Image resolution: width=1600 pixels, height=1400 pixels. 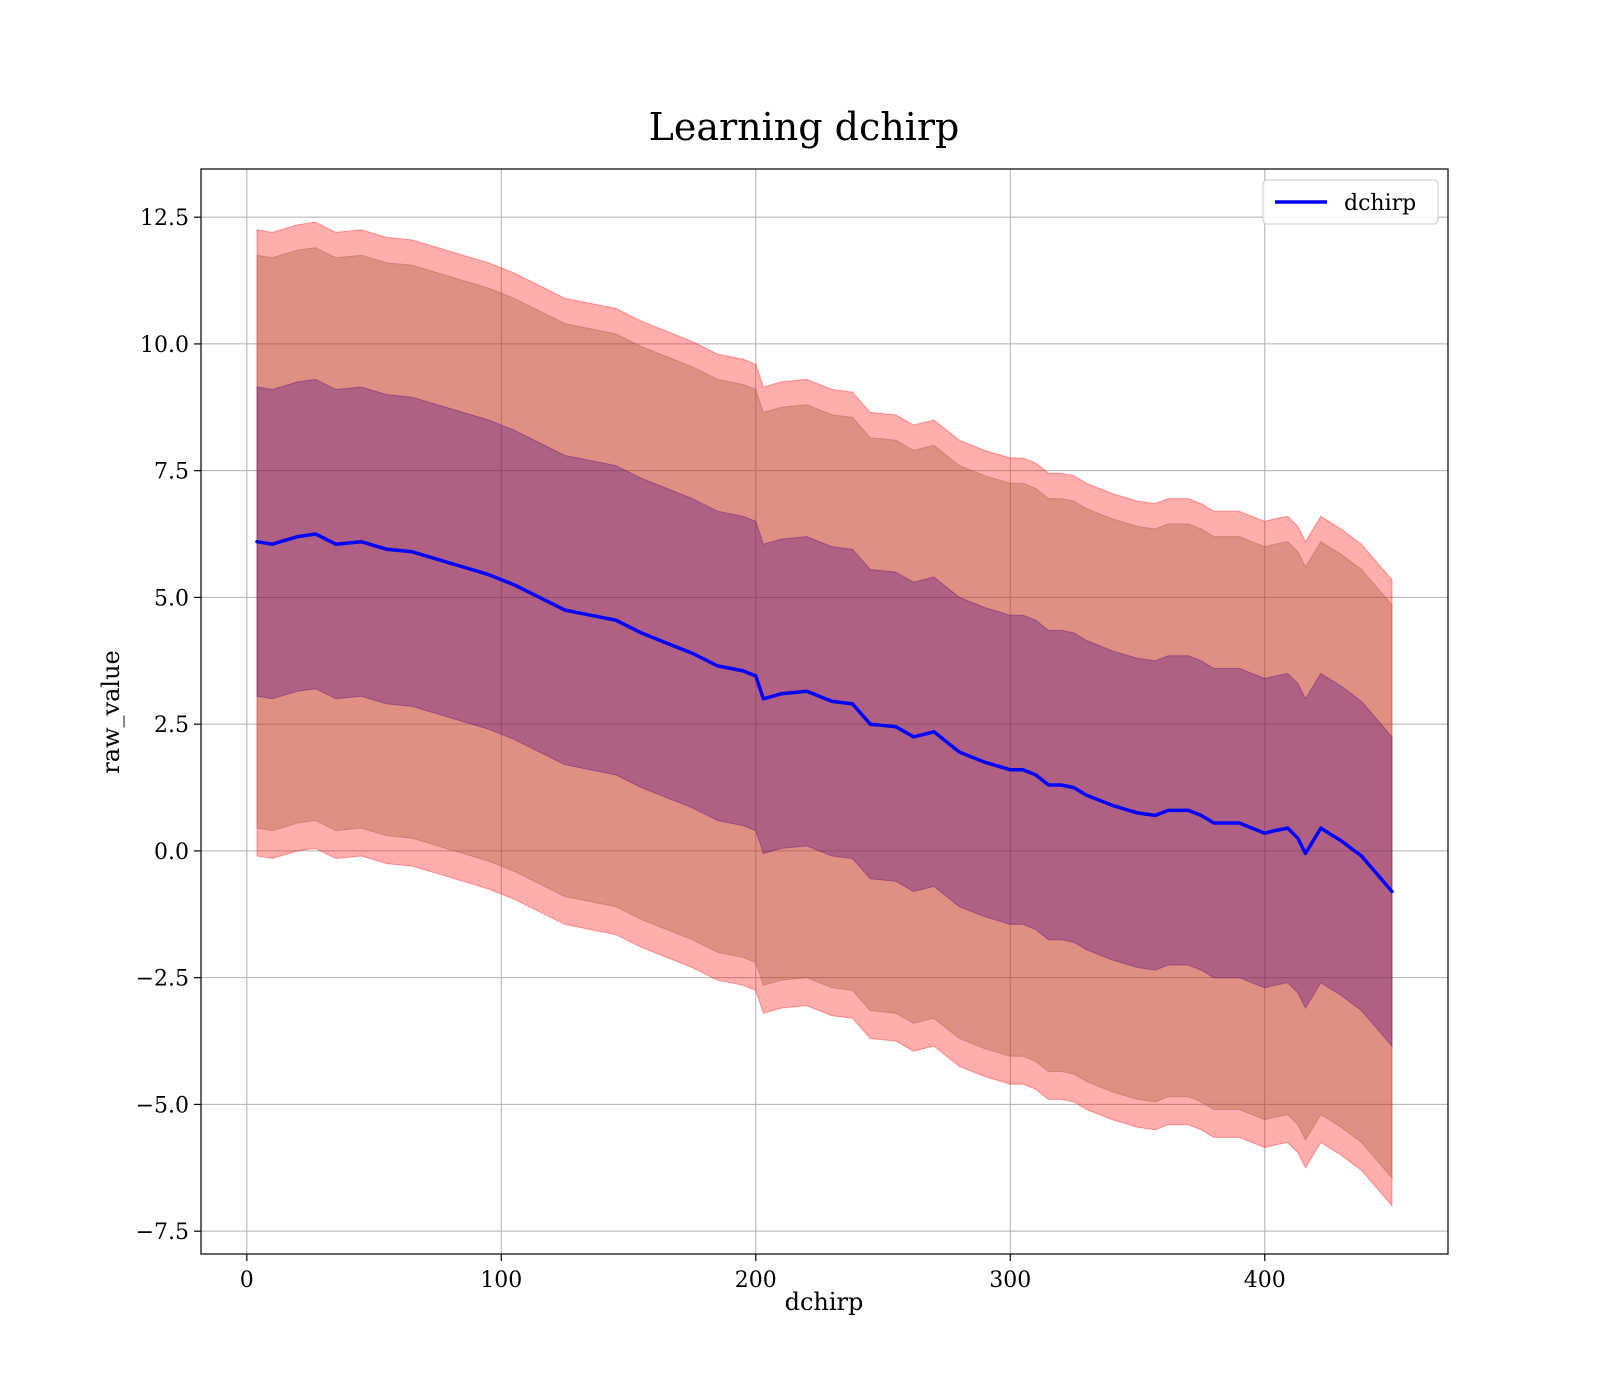 What do you see at coordinates (824, 1302) in the screenshot?
I see `x-axis-label: dchirp` at bounding box center [824, 1302].